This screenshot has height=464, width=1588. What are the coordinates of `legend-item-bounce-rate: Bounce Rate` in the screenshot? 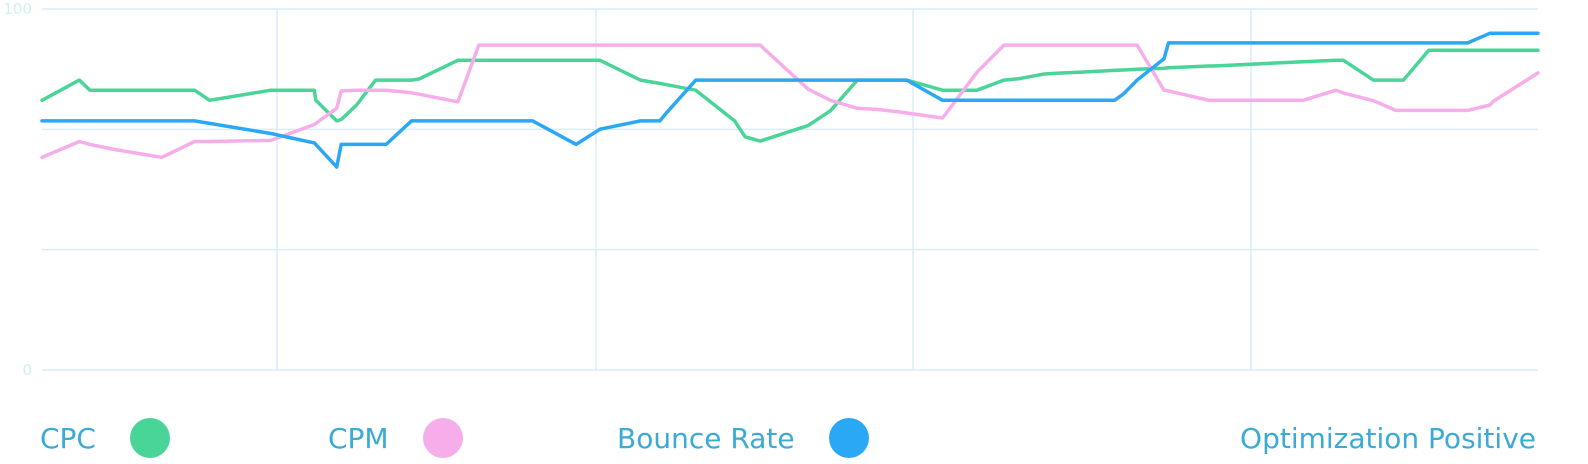 It's located at (743, 438).